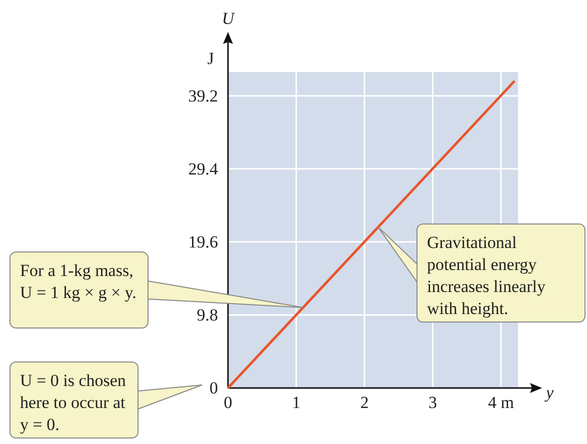 The height and width of the screenshot is (444, 587). Describe the element at coordinates (432, 402) in the screenshot. I see `x-tick-label: 3` at that location.